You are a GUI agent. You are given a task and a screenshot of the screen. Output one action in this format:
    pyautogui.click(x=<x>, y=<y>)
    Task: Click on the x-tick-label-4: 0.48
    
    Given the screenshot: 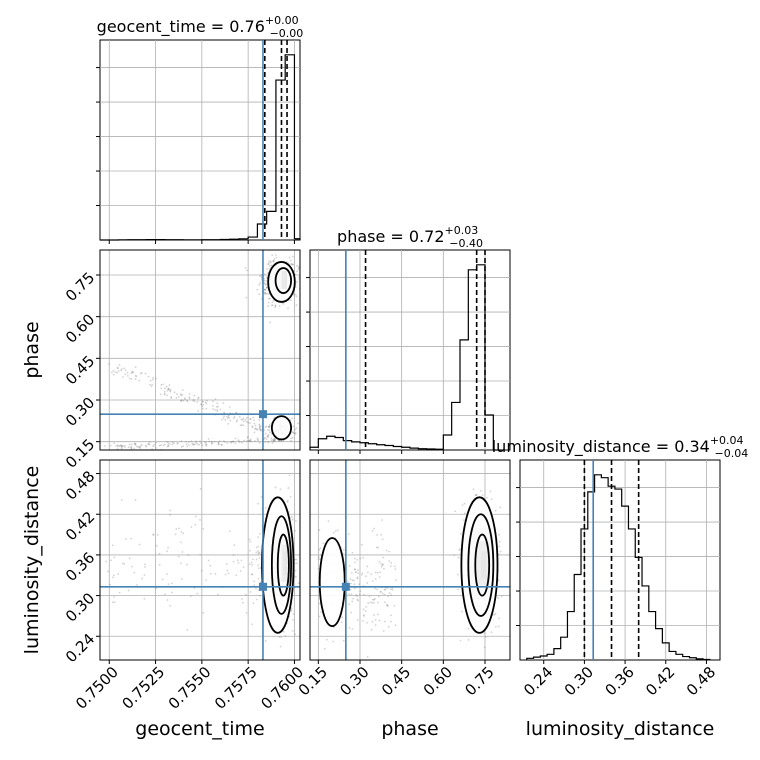 What is the action you would take?
    pyautogui.click(x=701, y=681)
    